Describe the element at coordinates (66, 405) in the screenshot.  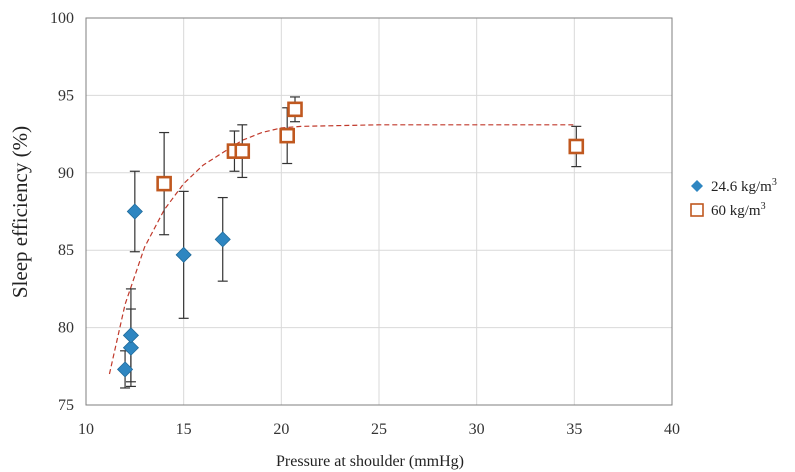
I see `y-tick-label: 75` at that location.